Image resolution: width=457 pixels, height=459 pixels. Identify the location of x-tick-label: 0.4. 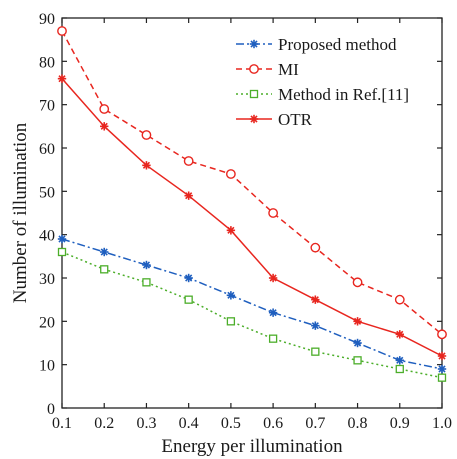
(189, 423).